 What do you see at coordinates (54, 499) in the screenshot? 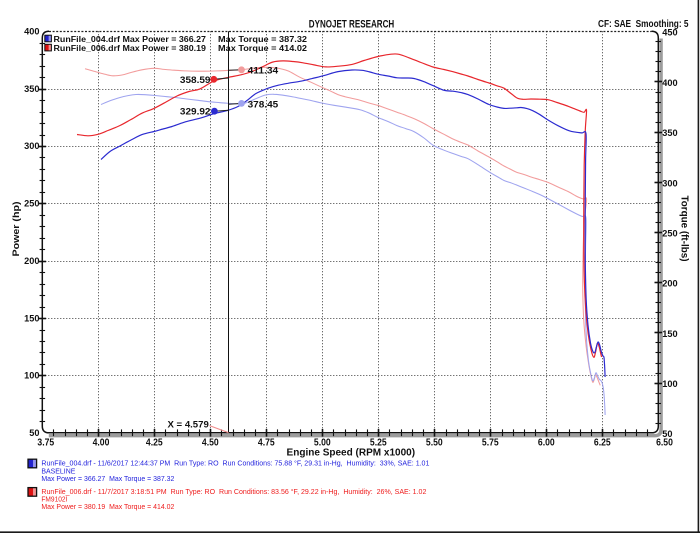
I see `svg-text: FM9102I` at bounding box center [54, 499].